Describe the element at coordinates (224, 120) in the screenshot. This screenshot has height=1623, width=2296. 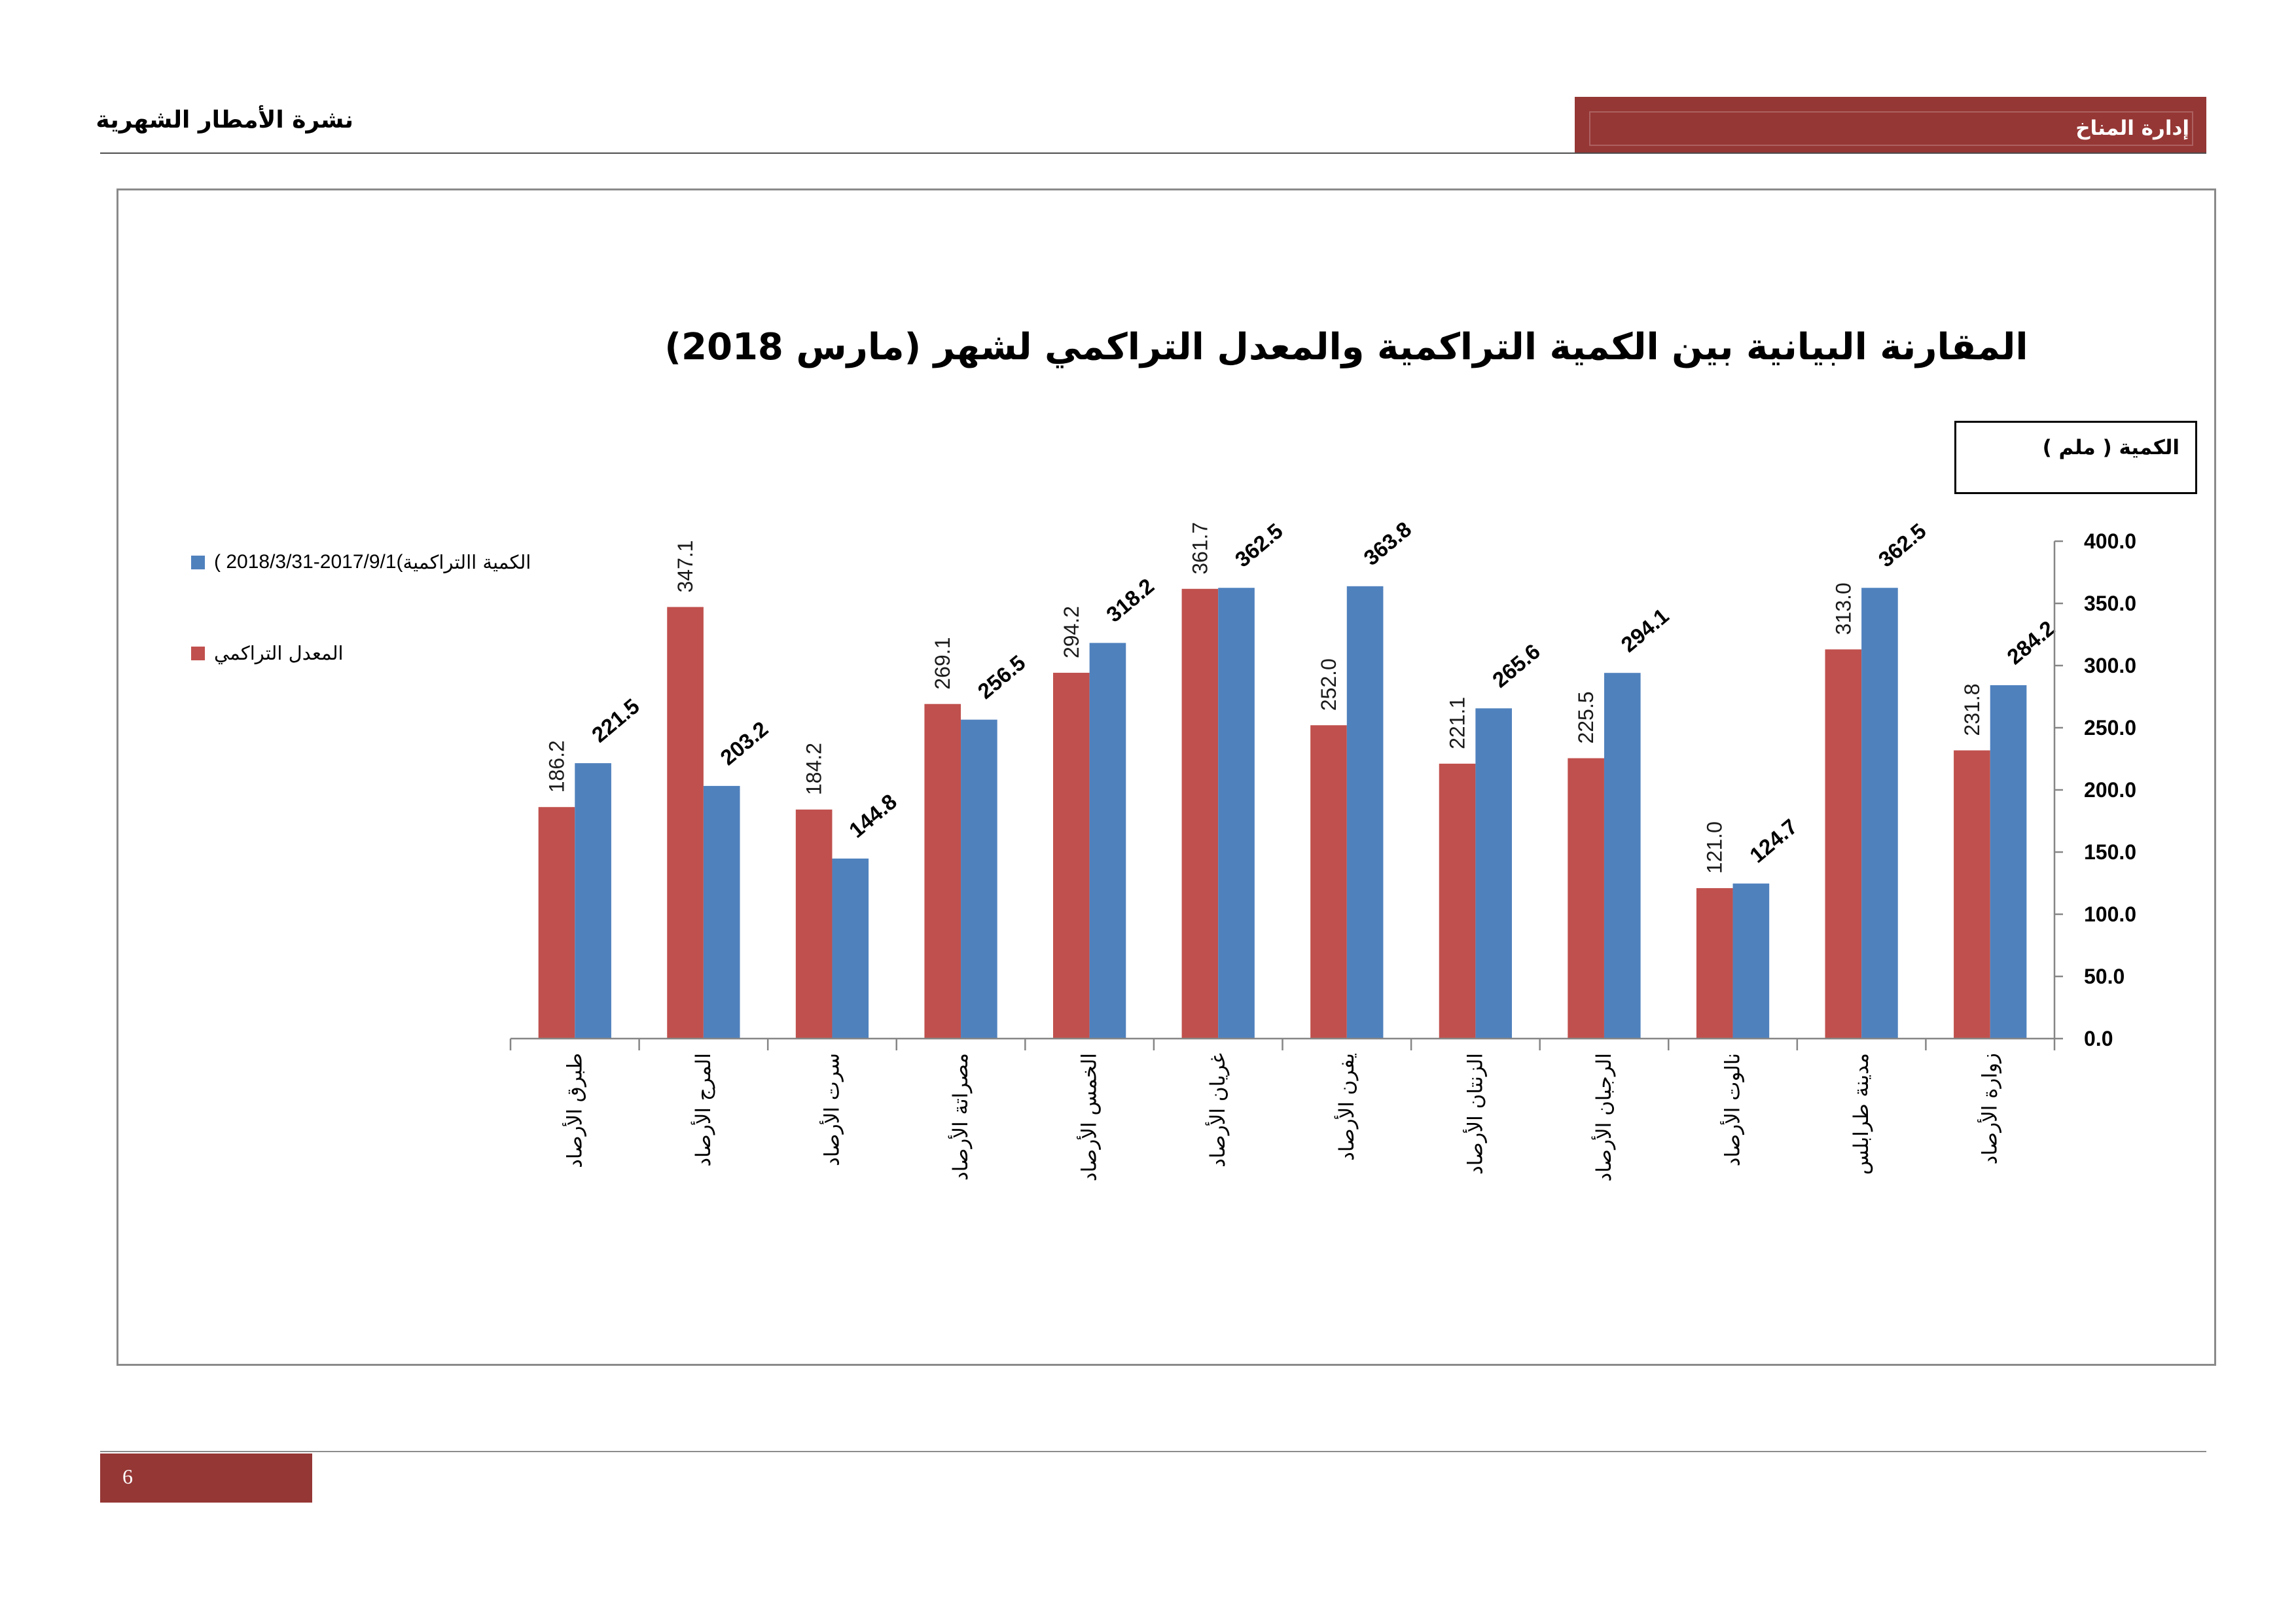
I see `bulletin-title: نشرة الأمطار الشهرية` at that location.